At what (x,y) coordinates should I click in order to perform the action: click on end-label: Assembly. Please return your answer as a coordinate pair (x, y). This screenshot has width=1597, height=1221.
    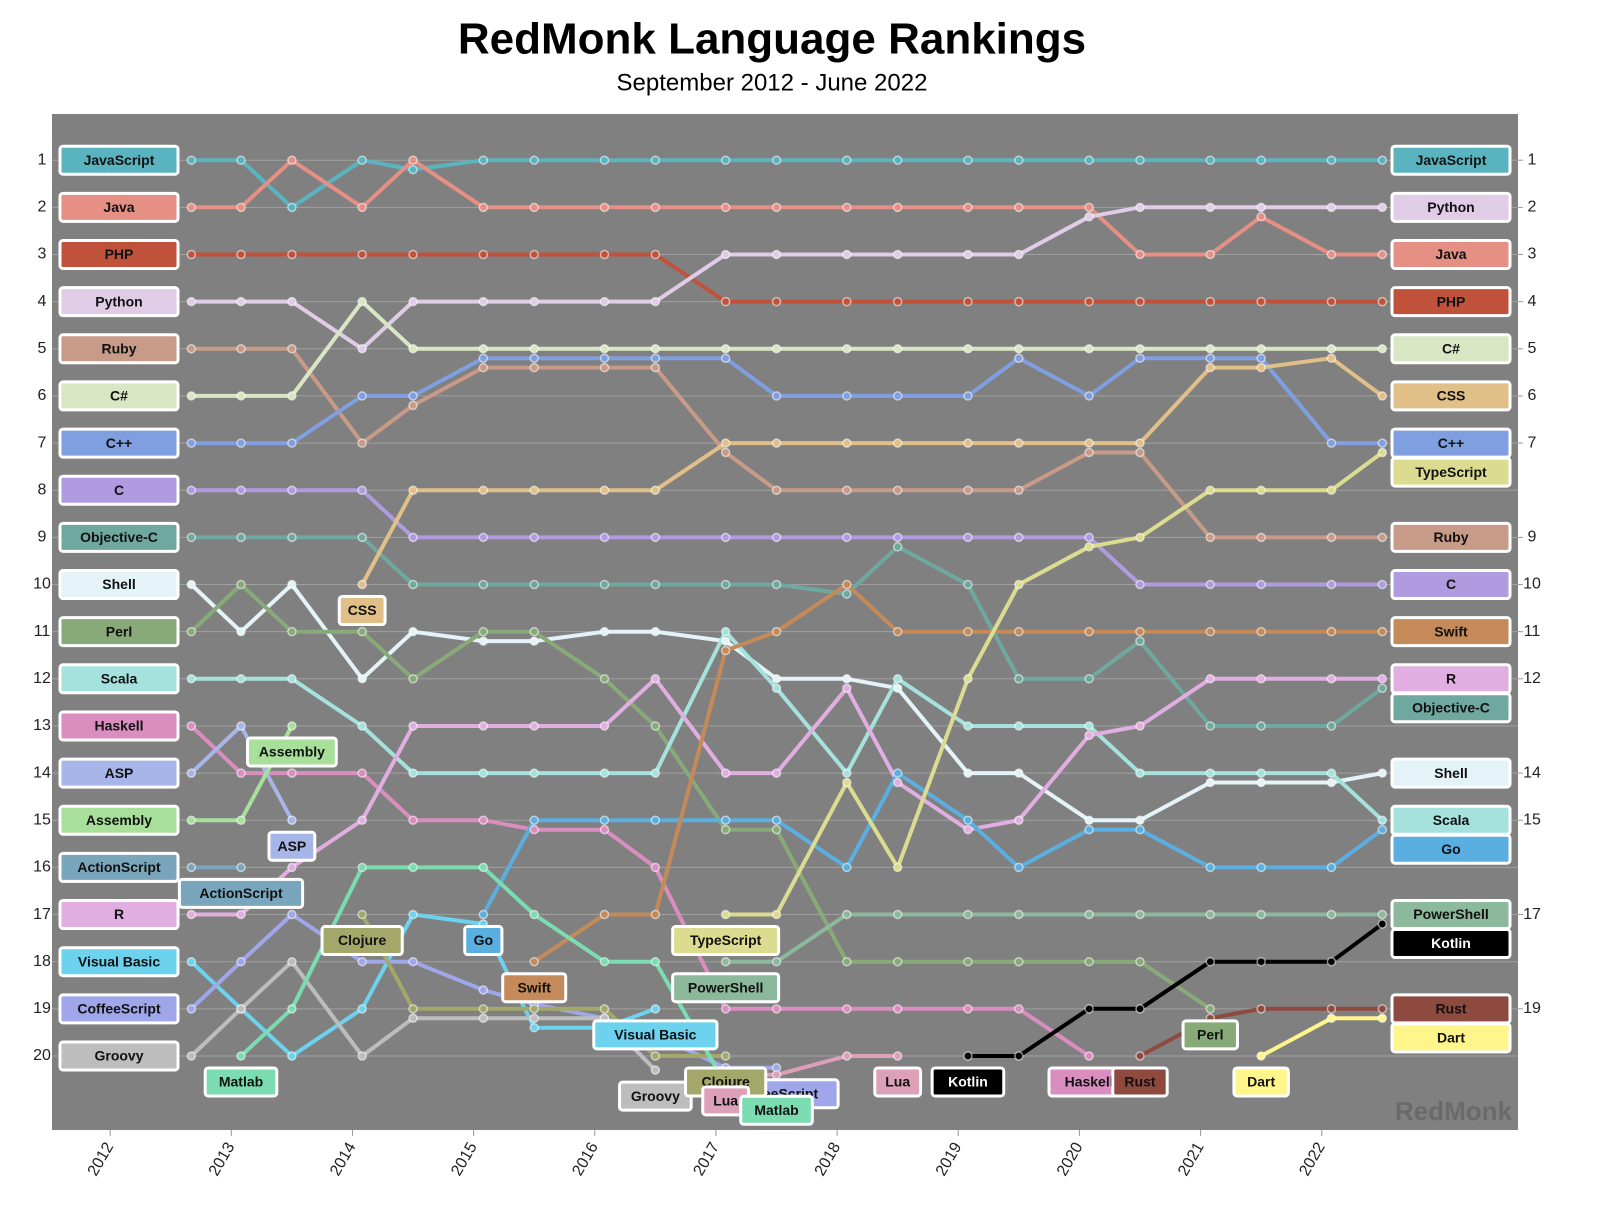
    Looking at the image, I should click on (291, 752).